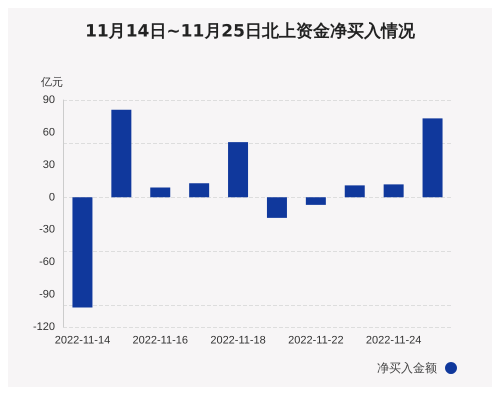 This screenshot has width=500, height=395. What do you see at coordinates (47, 230) in the screenshot?
I see `y-tick-label: -30` at bounding box center [47, 230].